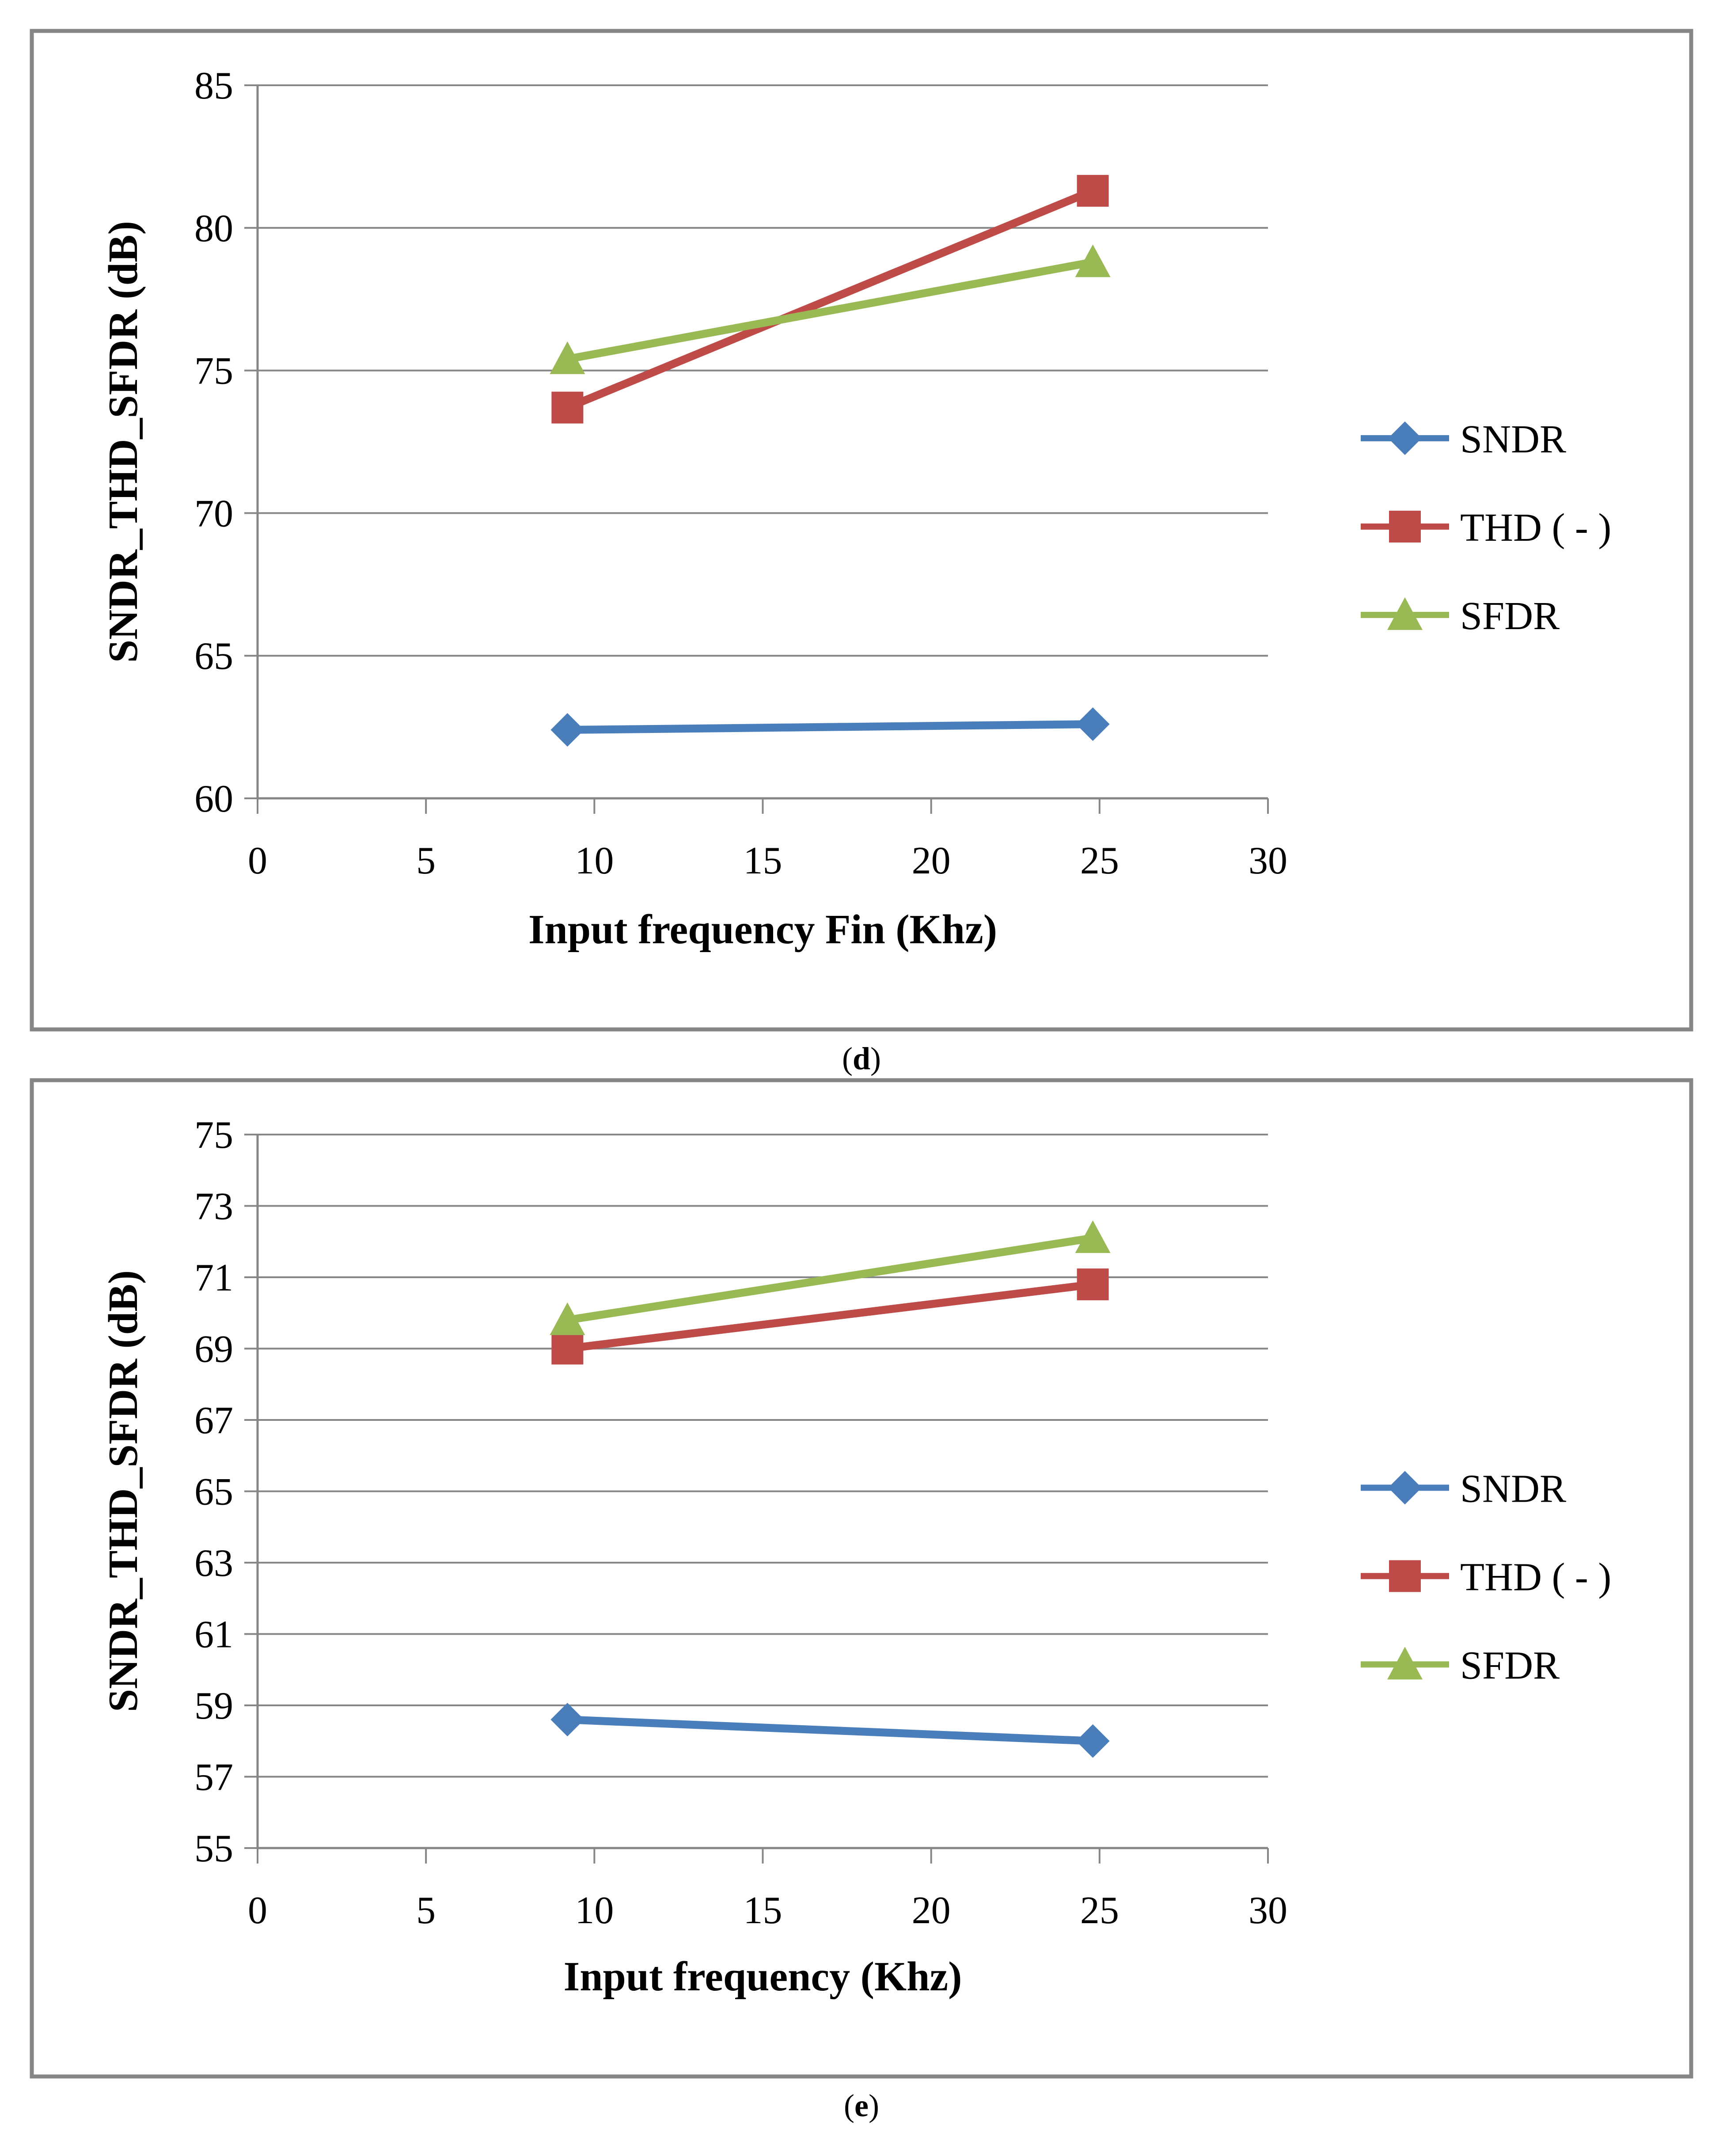 Image resolution: width=1723 pixels, height=2156 pixels. What do you see at coordinates (763, 860) in the screenshot?
I see `chart-d-xtick-label: 15` at bounding box center [763, 860].